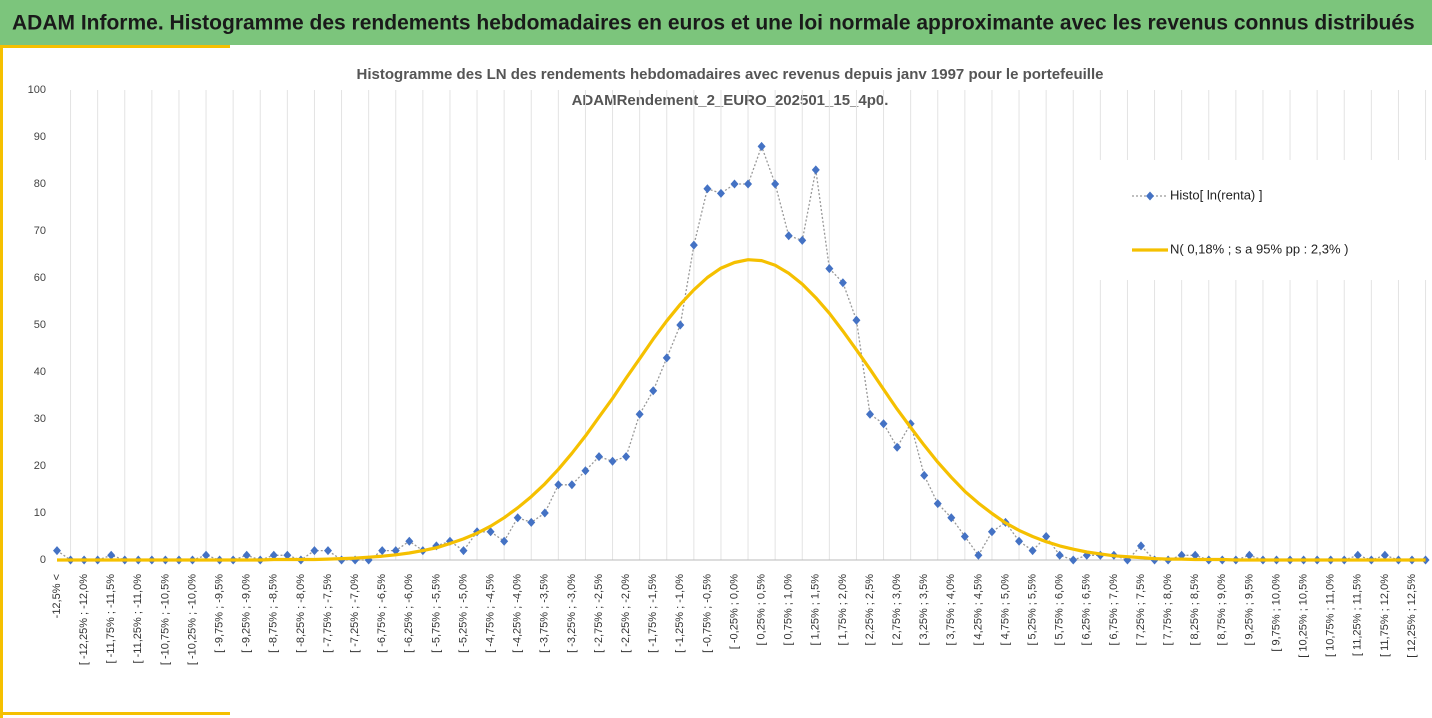 The image size is (1432, 718). I want to click on chart-title: ADAMRendement_2_EURO_202501_15_4p0., so click(730, 100).